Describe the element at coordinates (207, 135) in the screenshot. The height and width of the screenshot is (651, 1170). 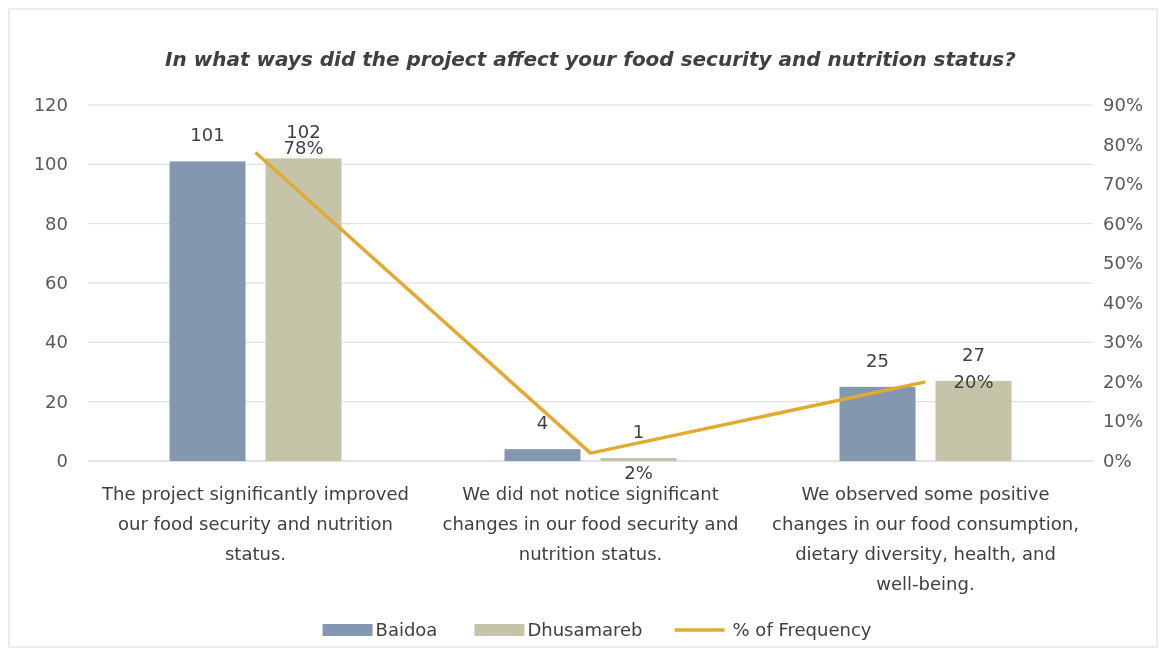
I see `data-label: 101` at that location.